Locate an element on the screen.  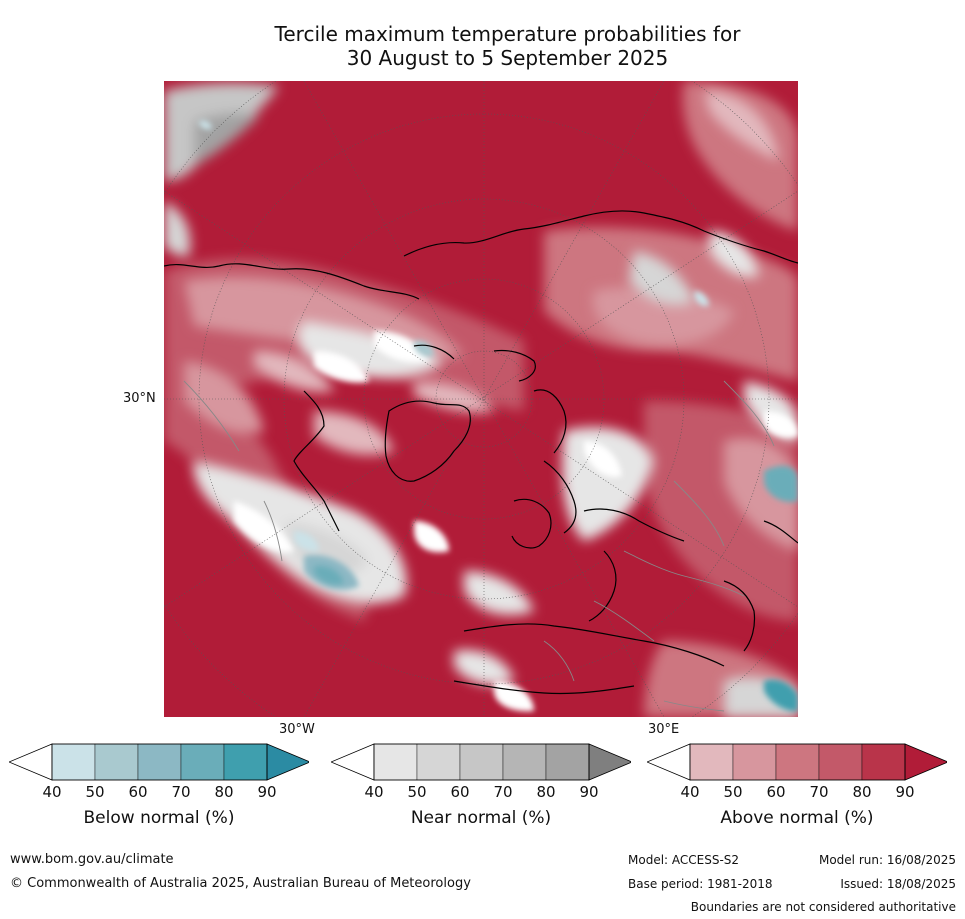
colorbar-above-normal: 40 50 60 70 80 90 Above normal (%) is located at coordinates (797, 791).